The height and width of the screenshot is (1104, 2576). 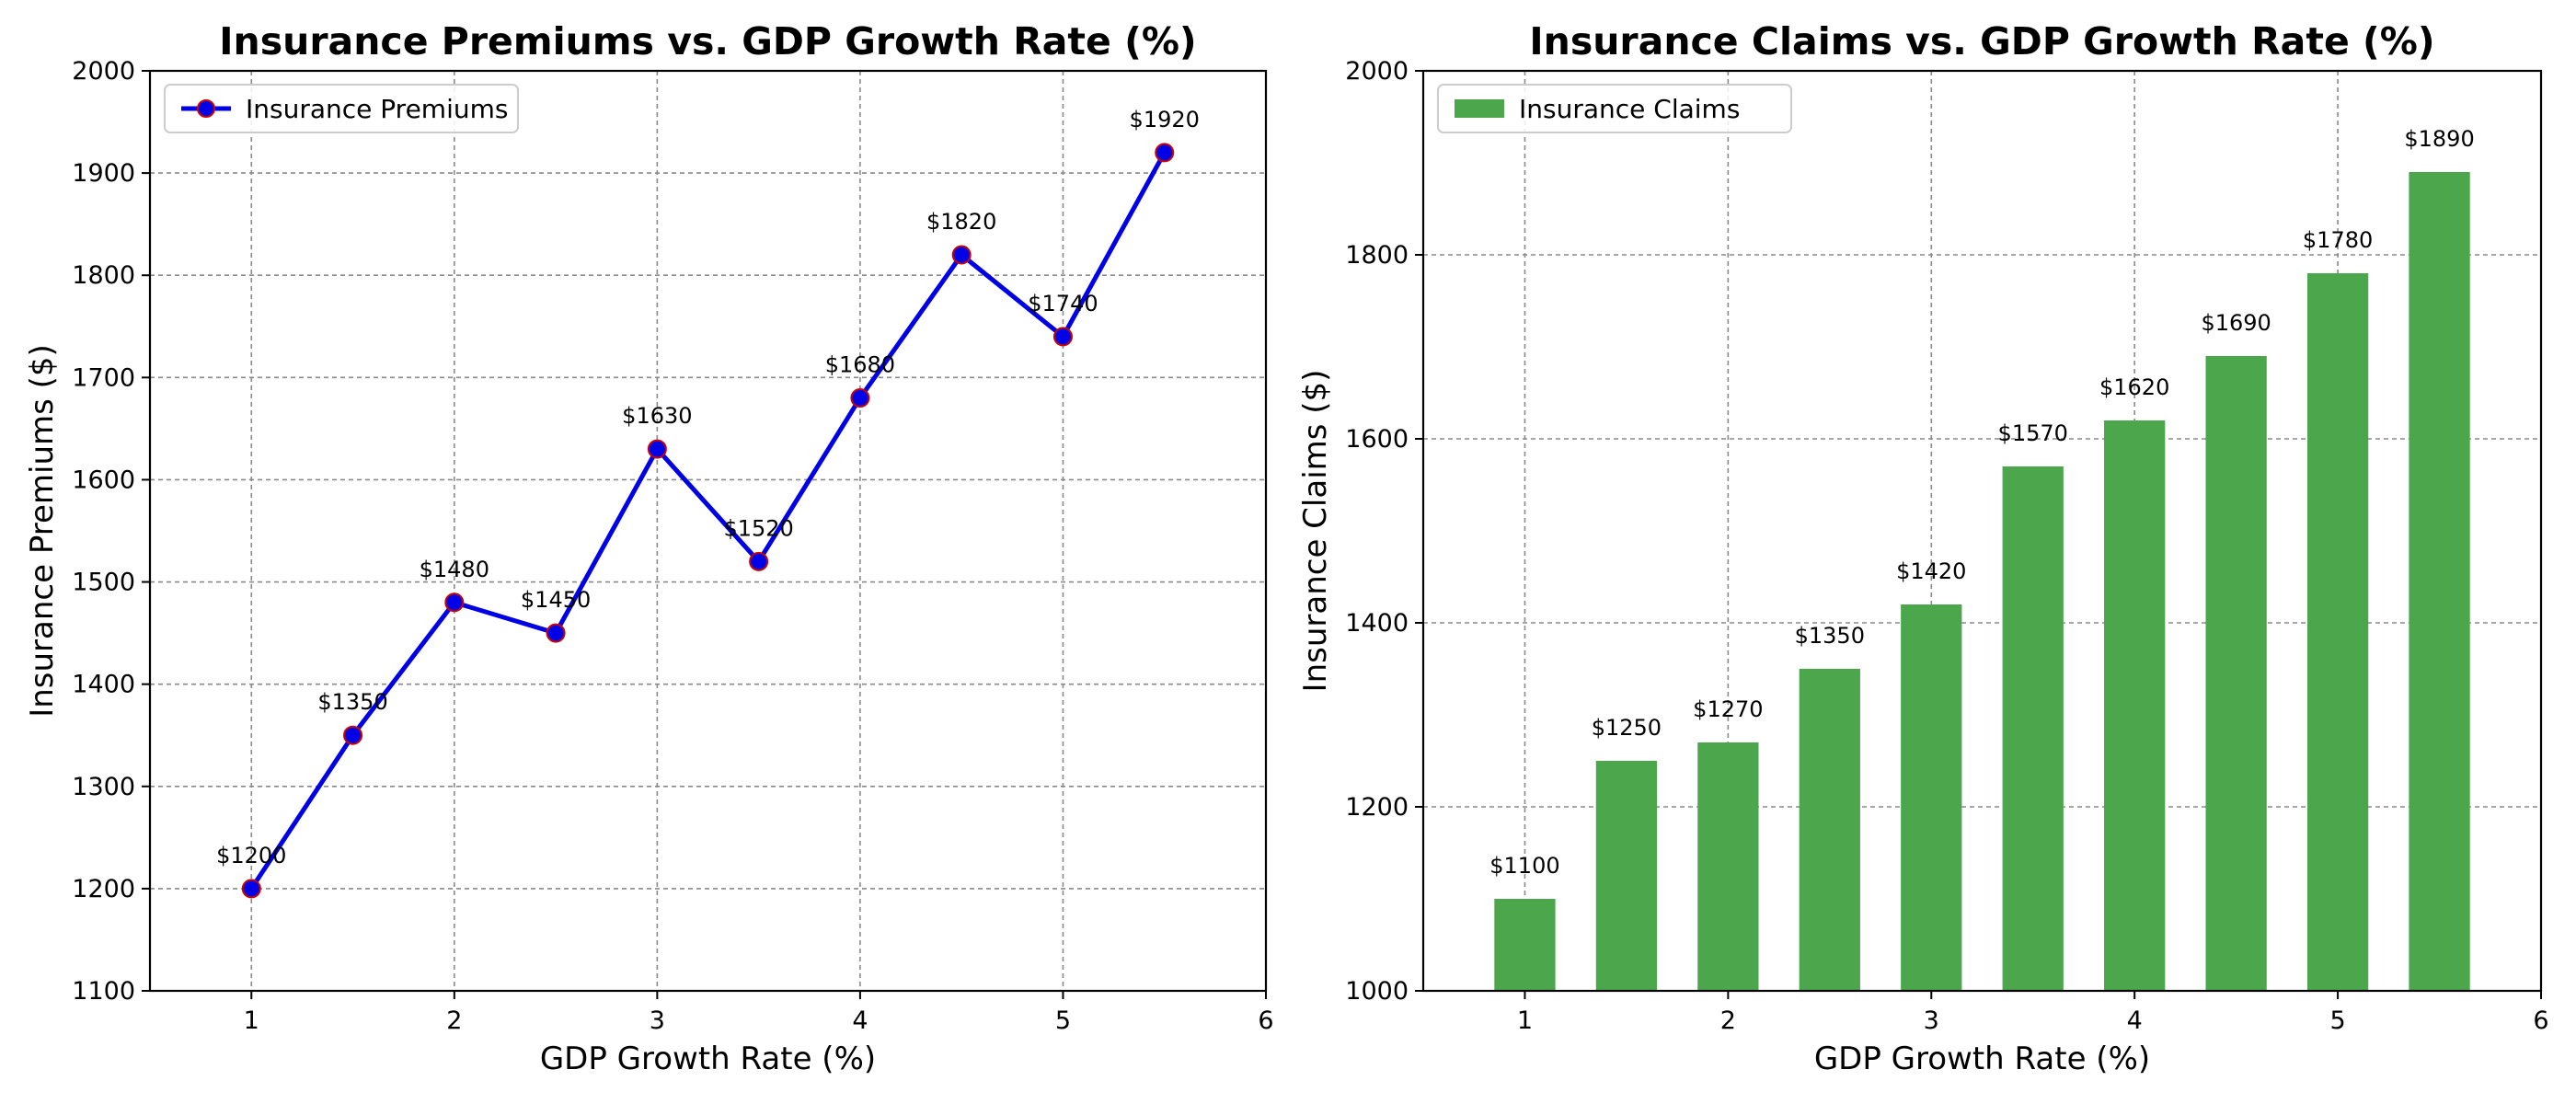 What do you see at coordinates (103, 991) in the screenshot?
I see `premiums-y-tick-label: 1100` at bounding box center [103, 991].